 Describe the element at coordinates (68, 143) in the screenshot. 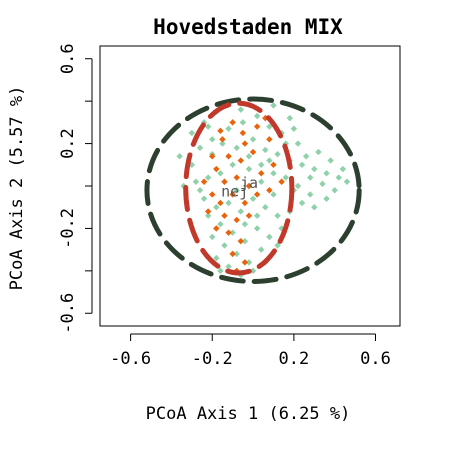

I see `y-tick-label: 0.2` at that location.